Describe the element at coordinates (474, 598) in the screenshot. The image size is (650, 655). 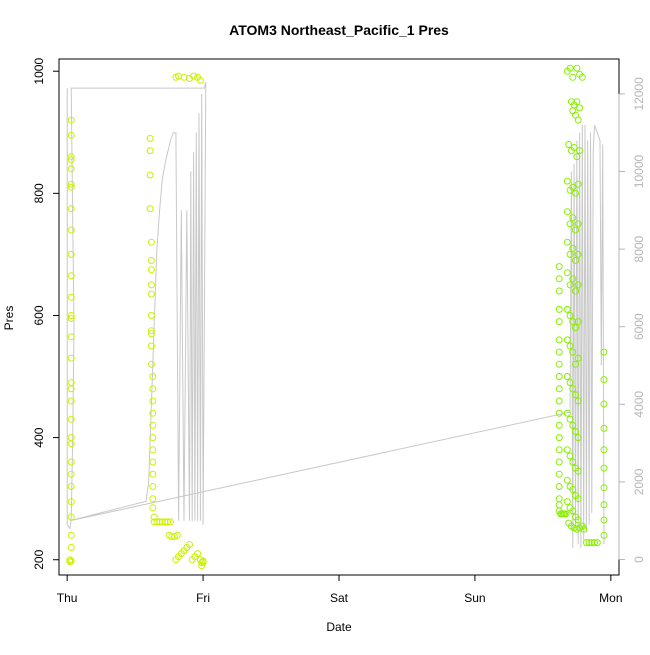
I see `x-tick-label: Sun` at that location.